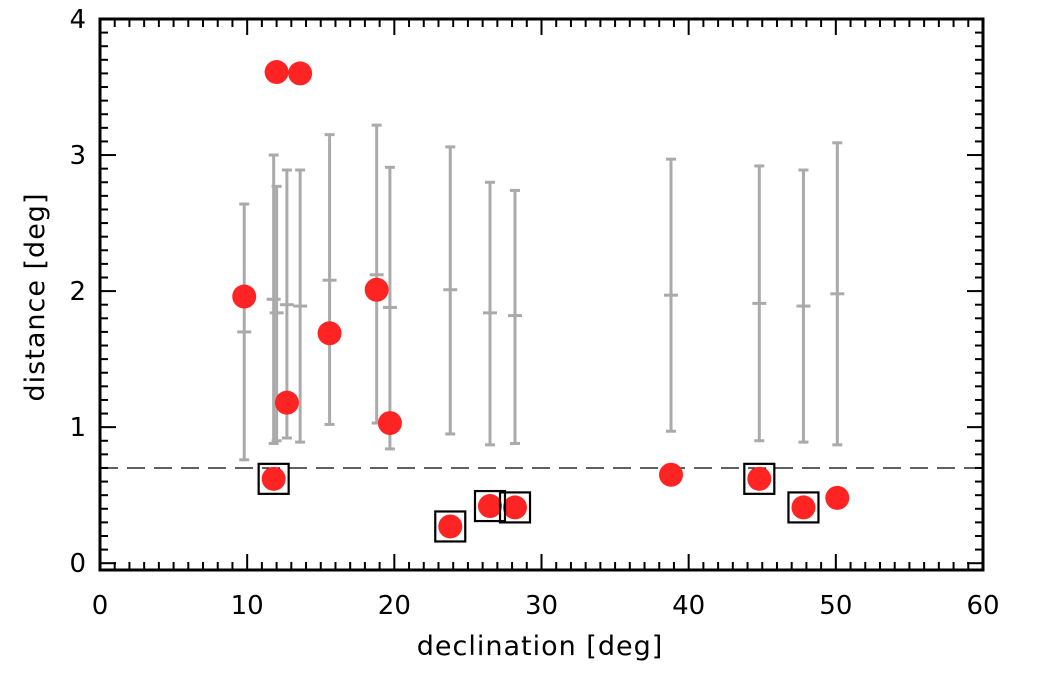  I want to click on x-axis-title: declination [deg], so click(540, 646).